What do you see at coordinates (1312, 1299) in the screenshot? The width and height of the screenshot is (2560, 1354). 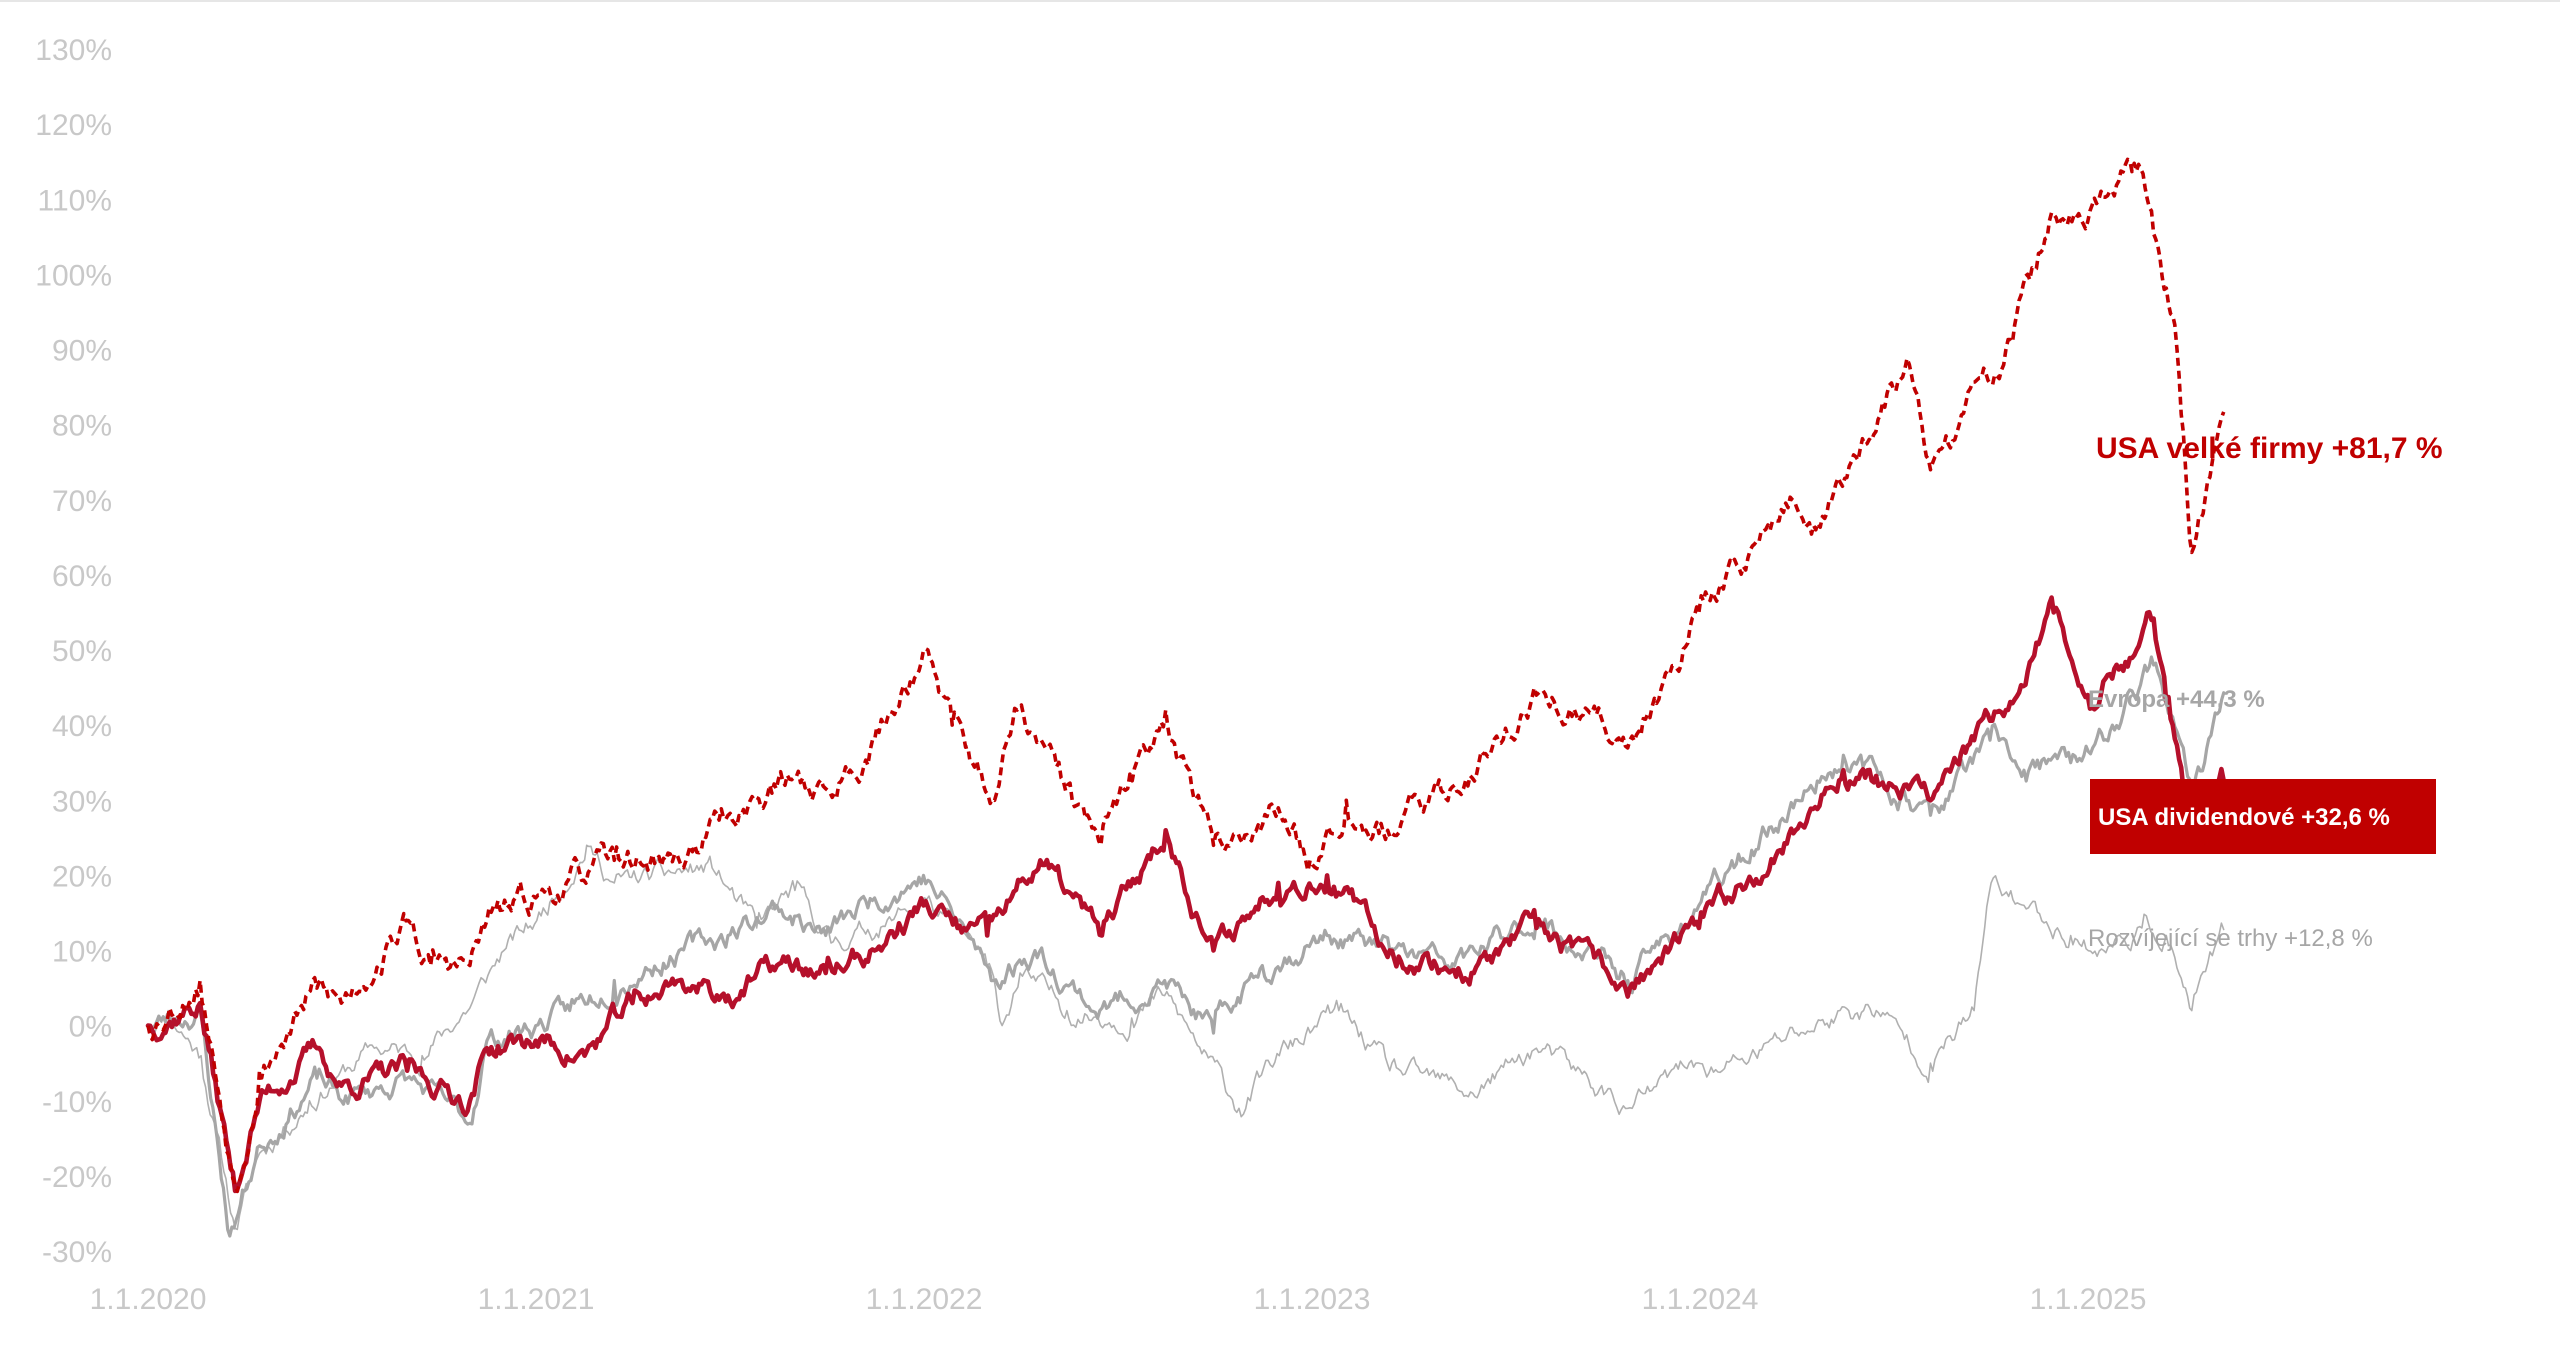 I see `x-tick-label: 1.1.2023` at bounding box center [1312, 1299].